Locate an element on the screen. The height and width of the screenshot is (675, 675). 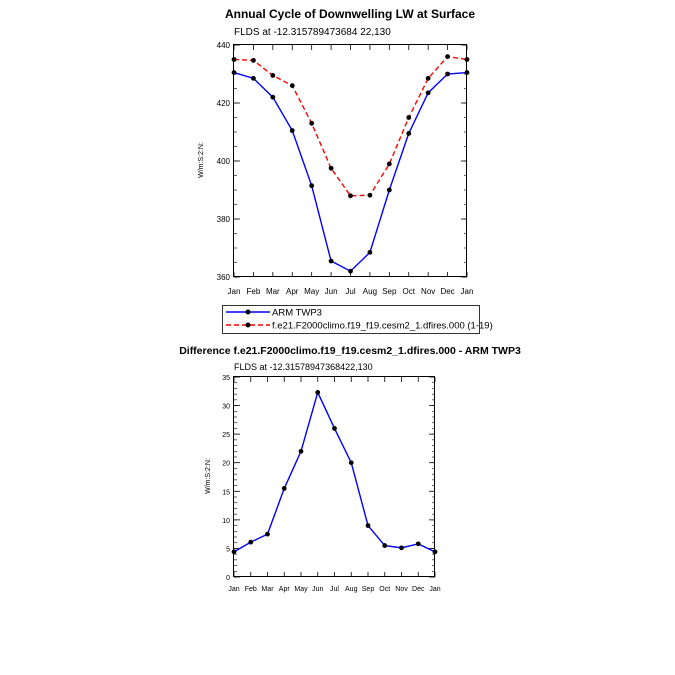
y-tick-label: 360 is located at coordinates (224, 277).